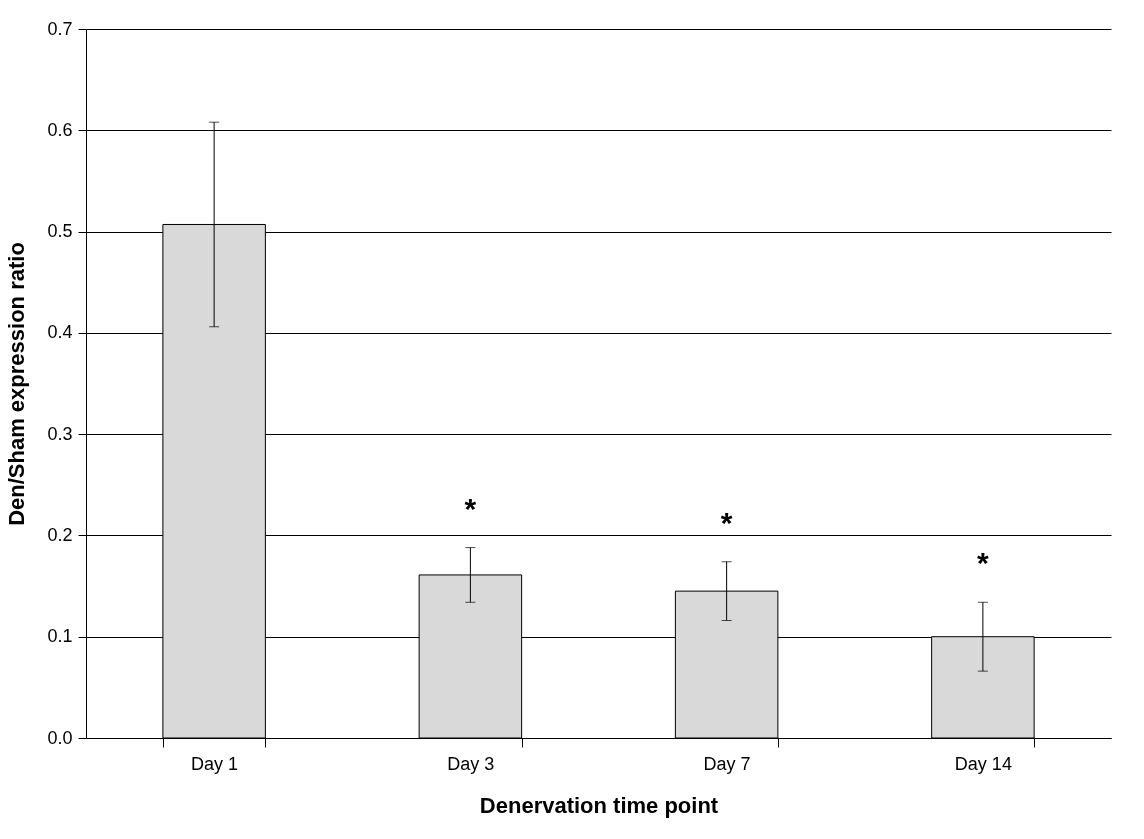 The width and height of the screenshot is (1144, 839). Describe the element at coordinates (60, 534) in the screenshot. I see `y-tick-label: 0.2` at that location.